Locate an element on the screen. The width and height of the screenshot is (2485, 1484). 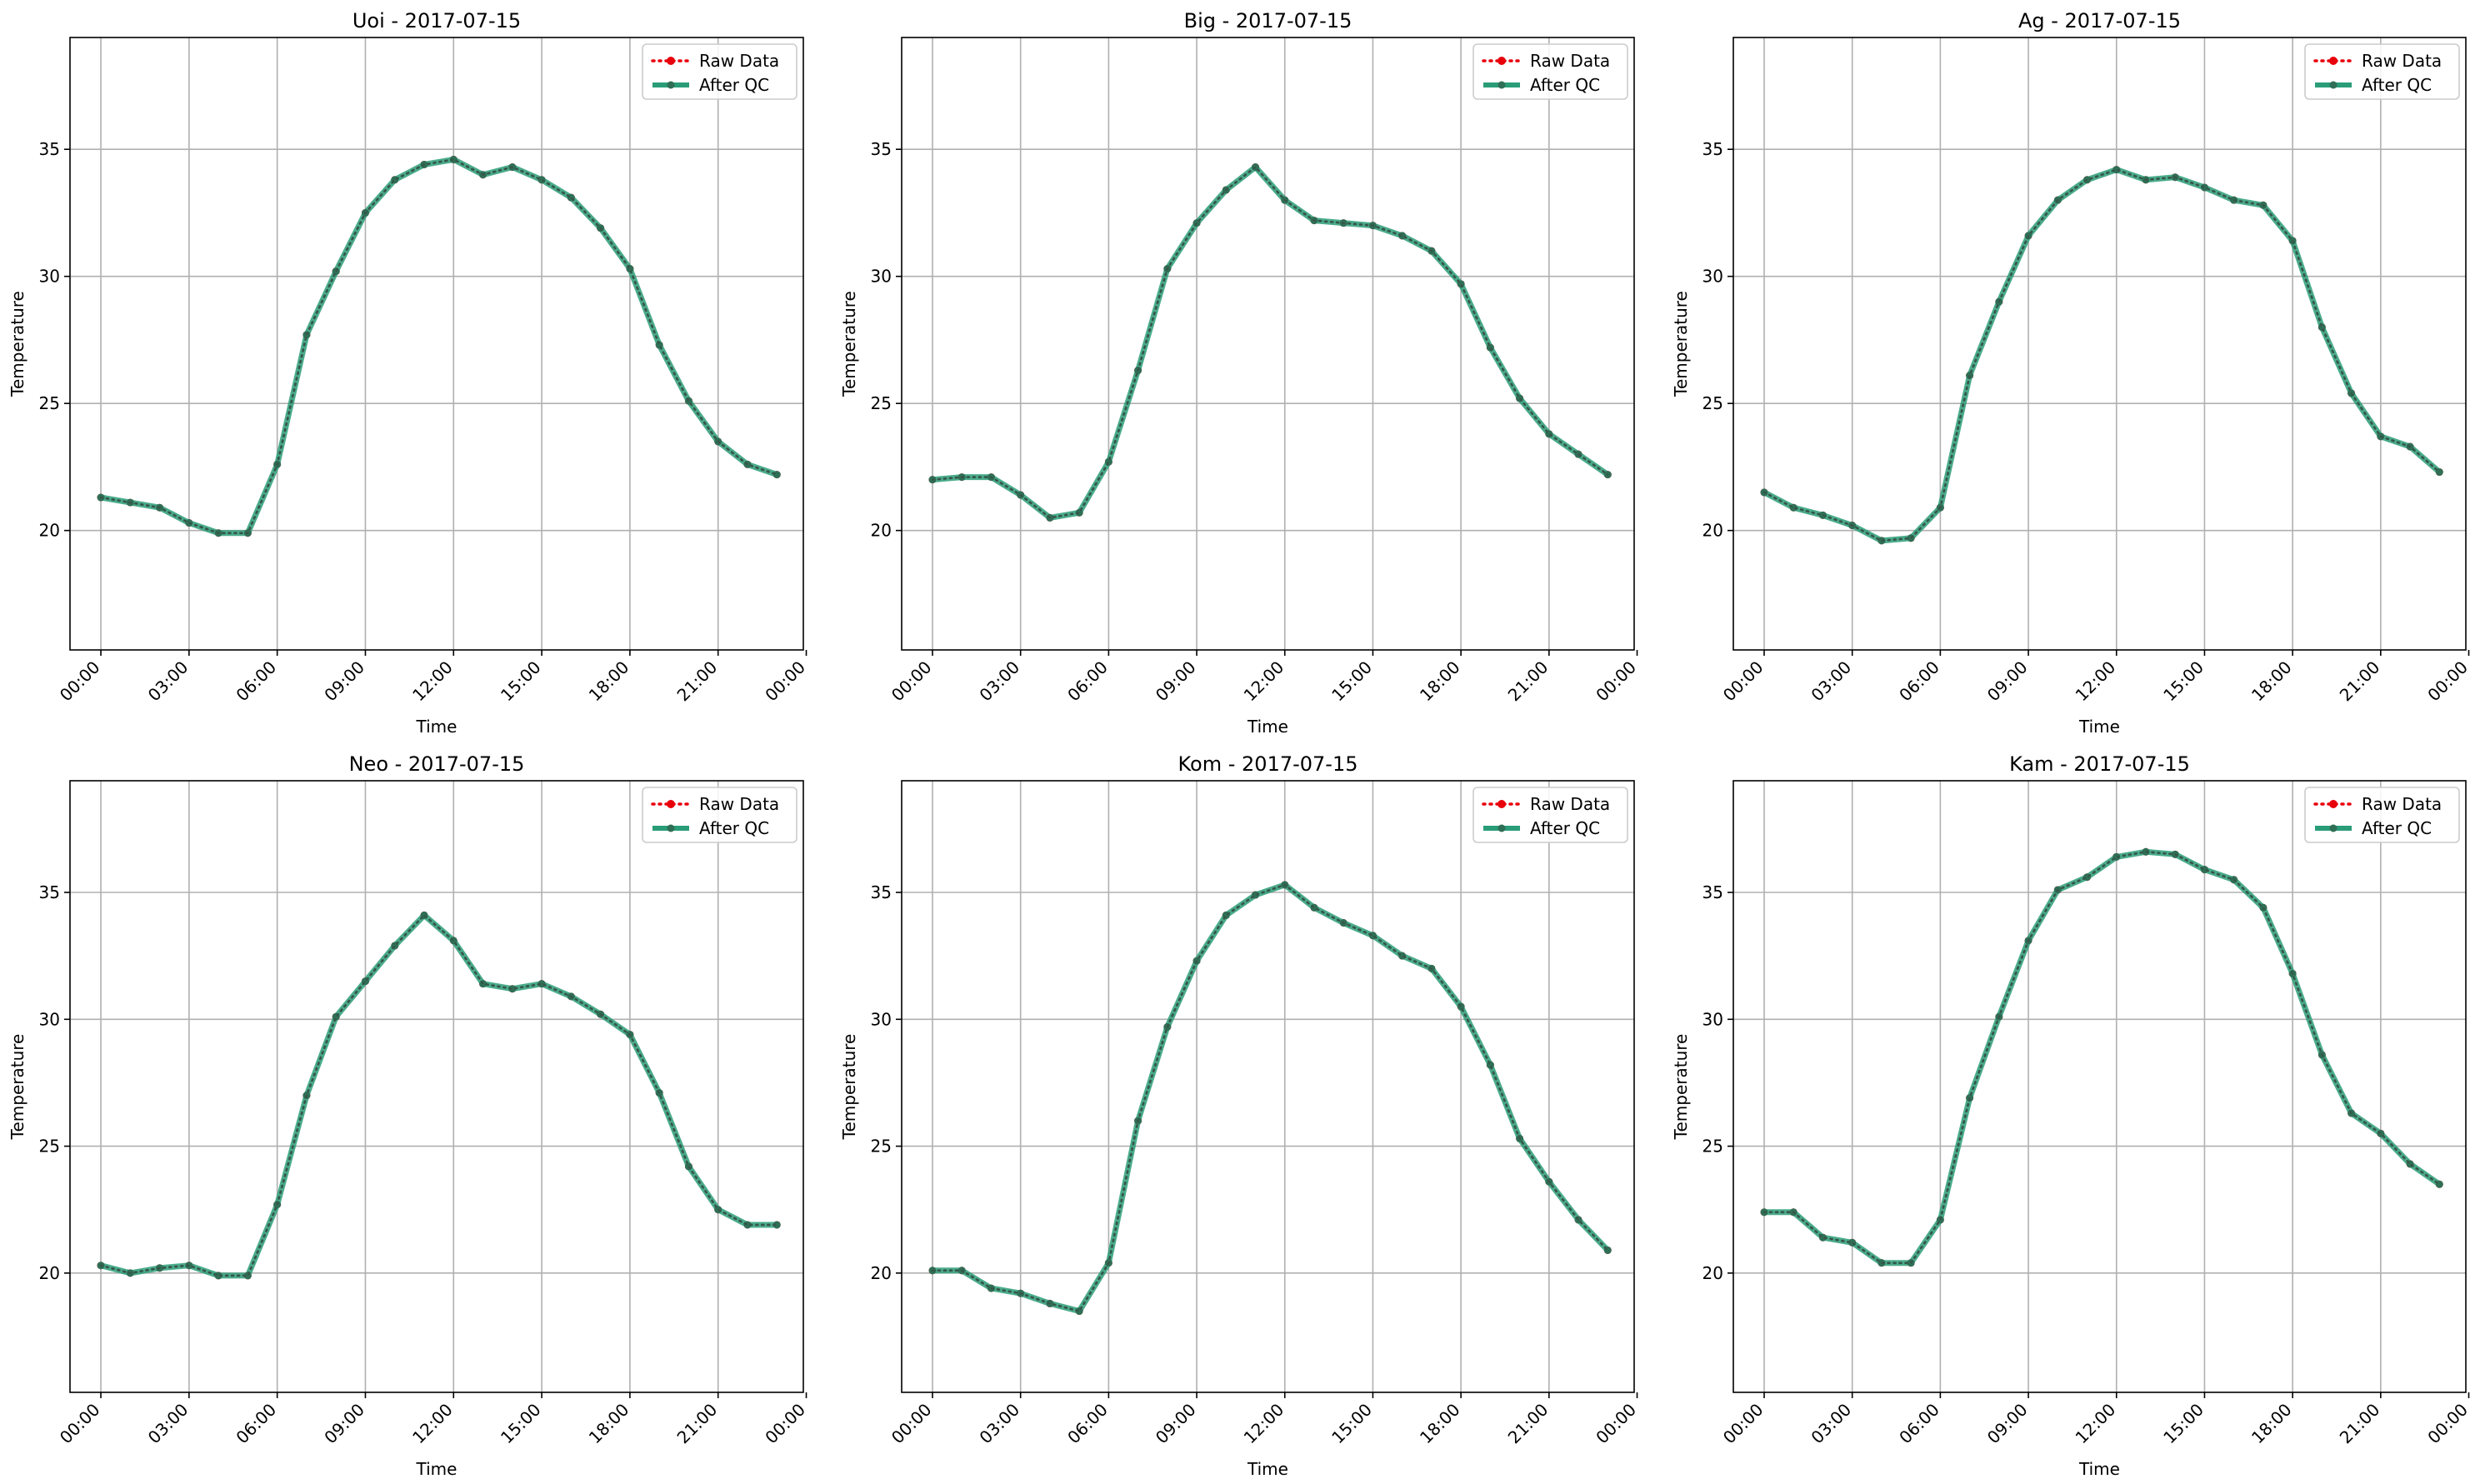
after-qc-point is located at coordinates (1490, 347).